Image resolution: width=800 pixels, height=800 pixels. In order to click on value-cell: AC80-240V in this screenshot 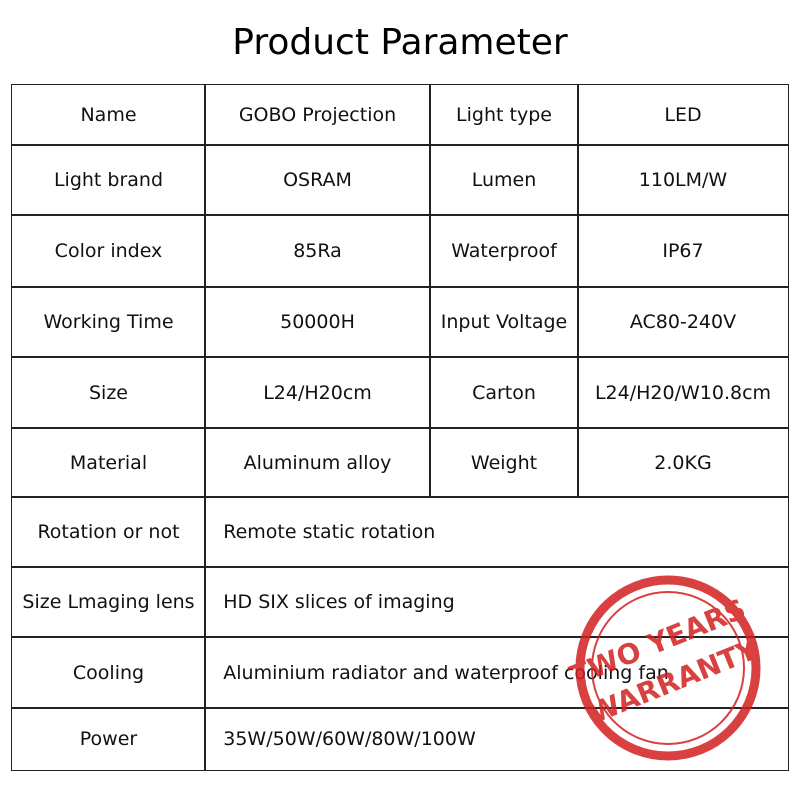, I will do `click(683, 322)`.